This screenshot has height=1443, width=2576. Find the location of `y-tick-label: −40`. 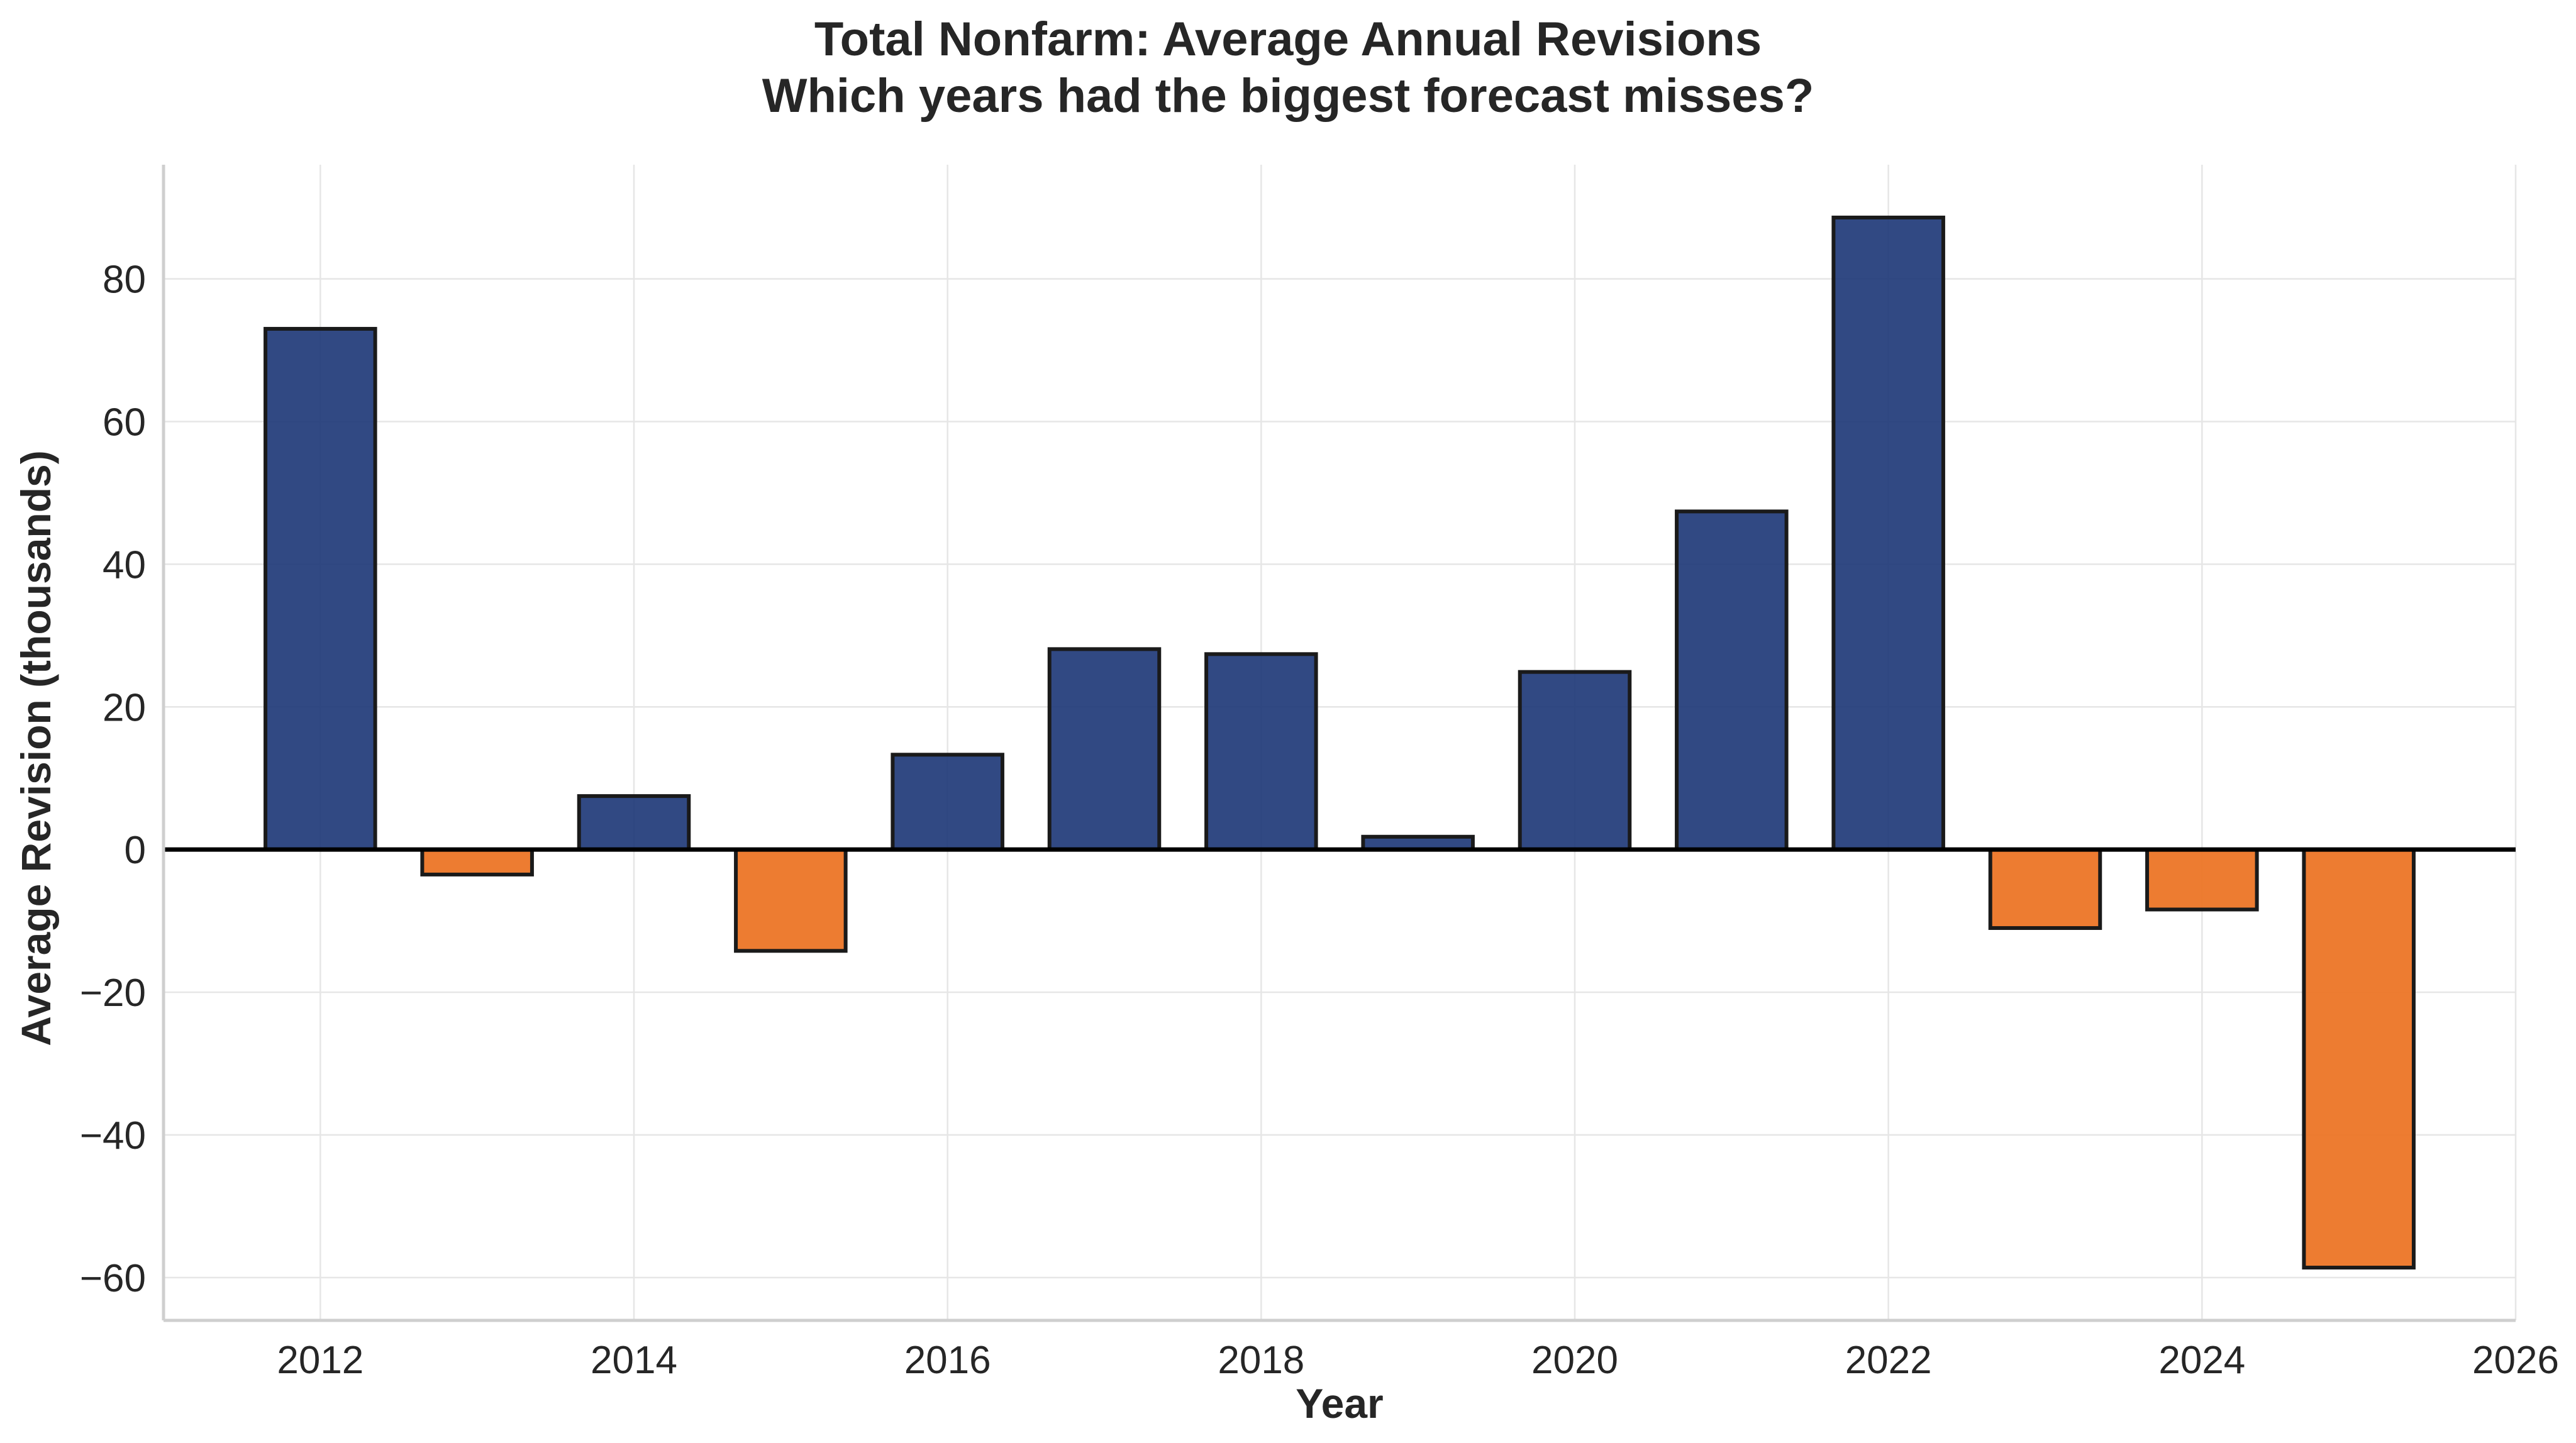

y-tick-label: −40 is located at coordinates (113, 1136).